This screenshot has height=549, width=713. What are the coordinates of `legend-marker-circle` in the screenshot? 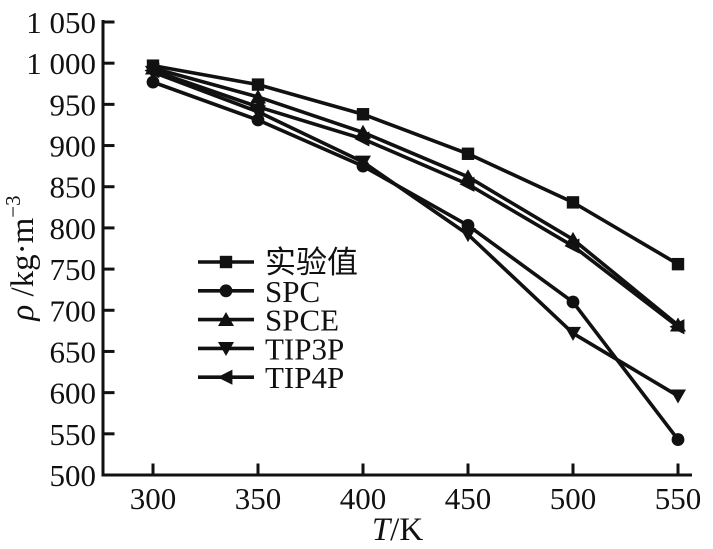 It's located at (226, 291).